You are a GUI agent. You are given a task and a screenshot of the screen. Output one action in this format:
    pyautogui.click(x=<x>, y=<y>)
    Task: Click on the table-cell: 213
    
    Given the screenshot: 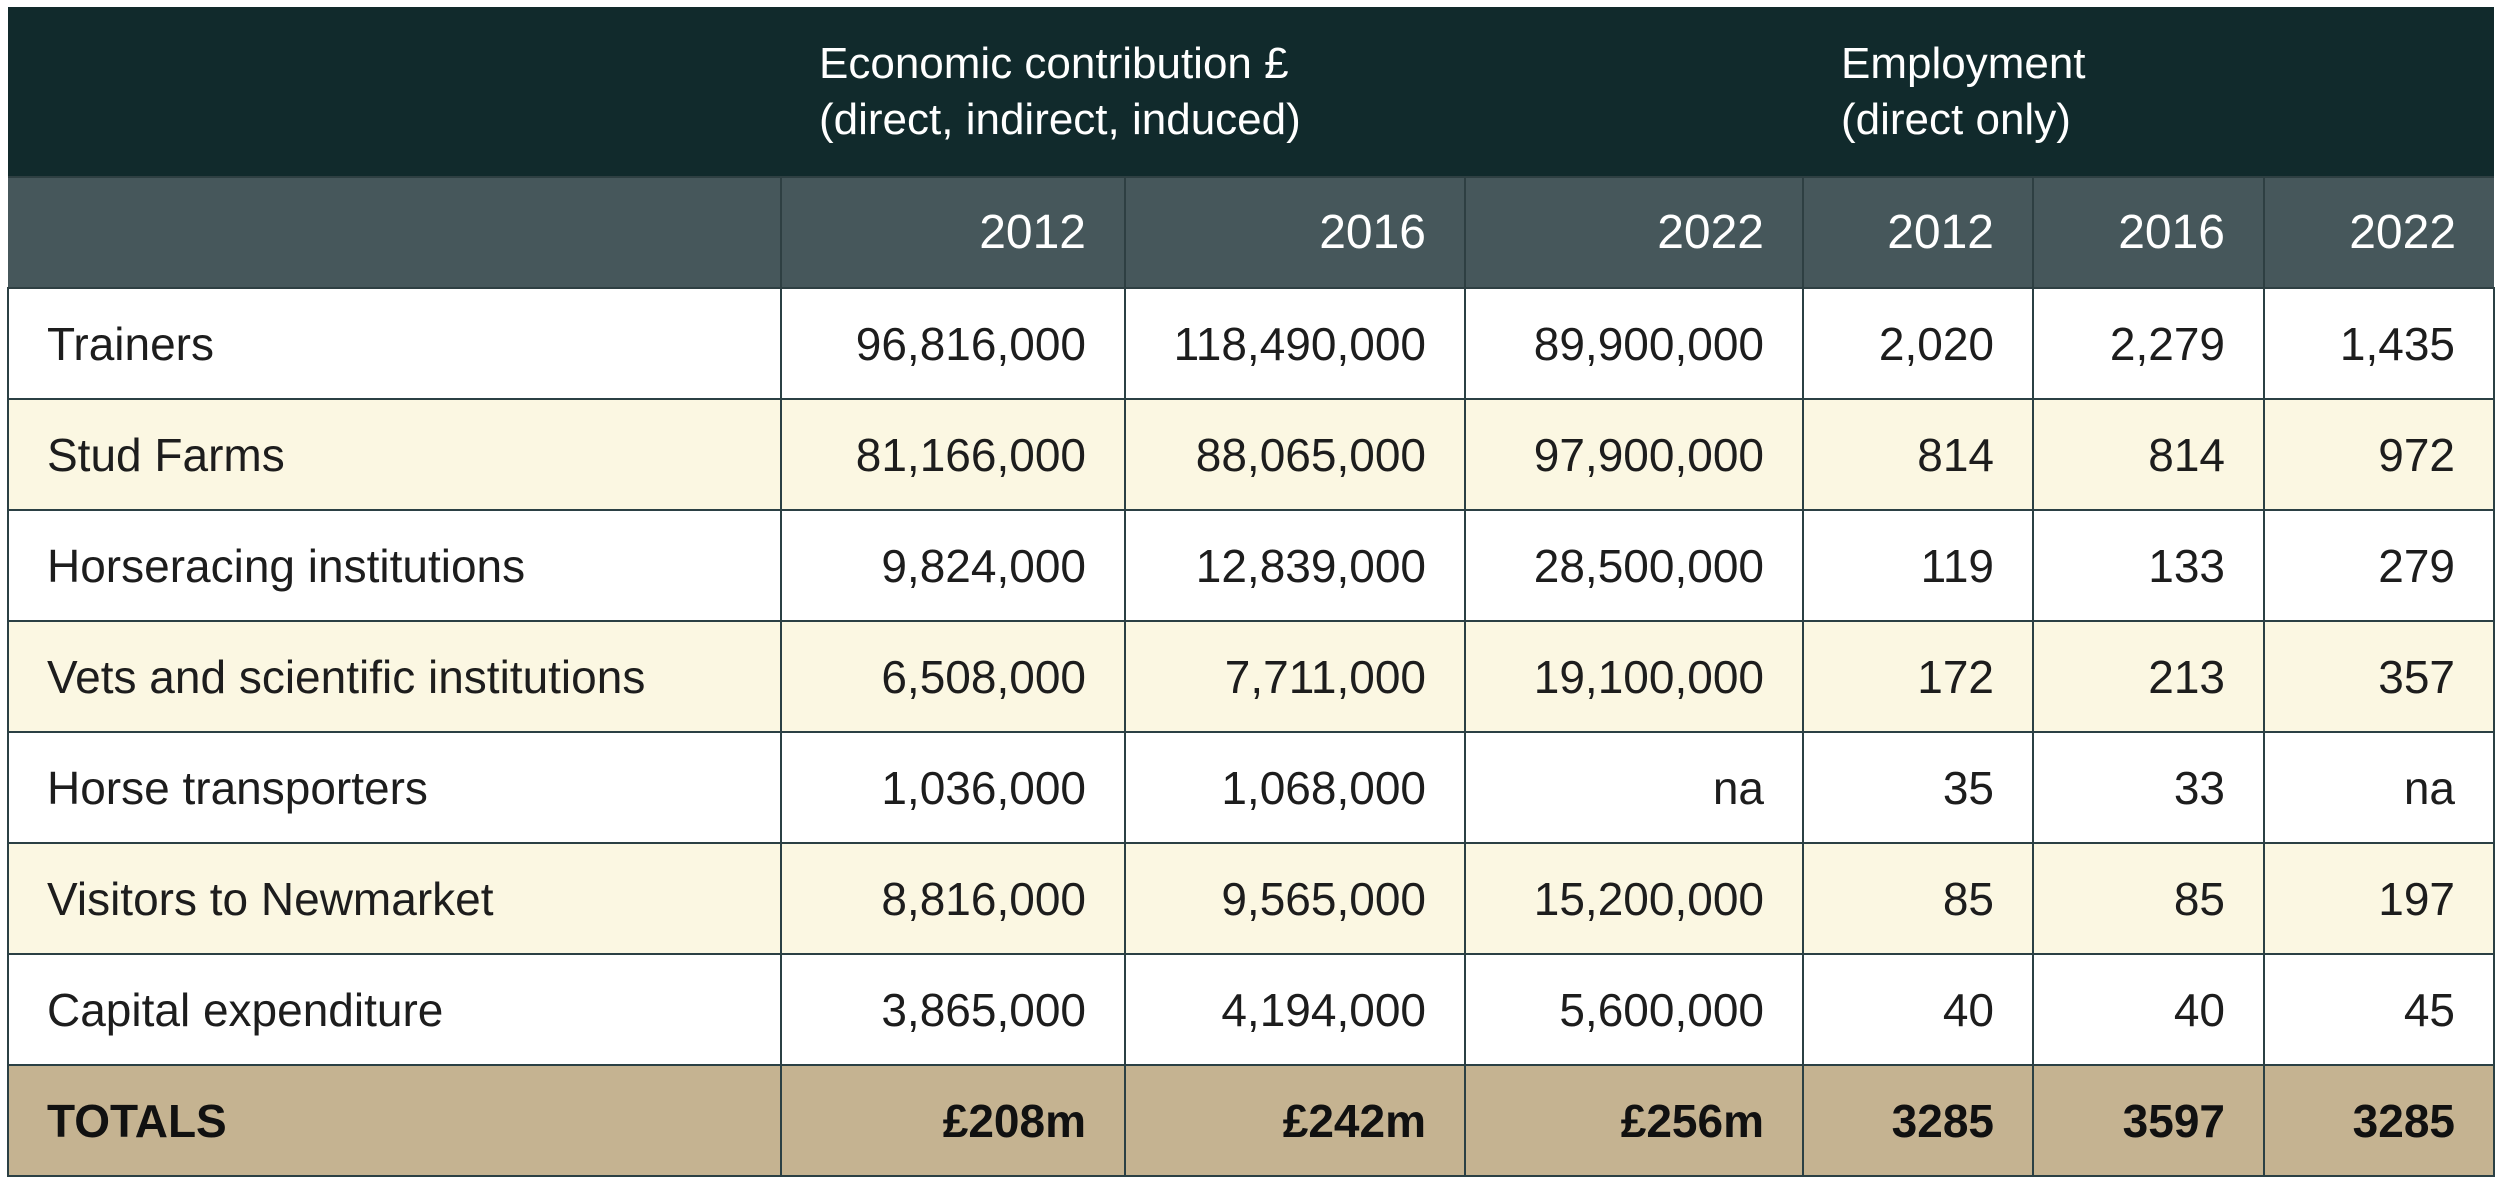 What is the action you would take?
    pyautogui.click(x=2148, y=676)
    